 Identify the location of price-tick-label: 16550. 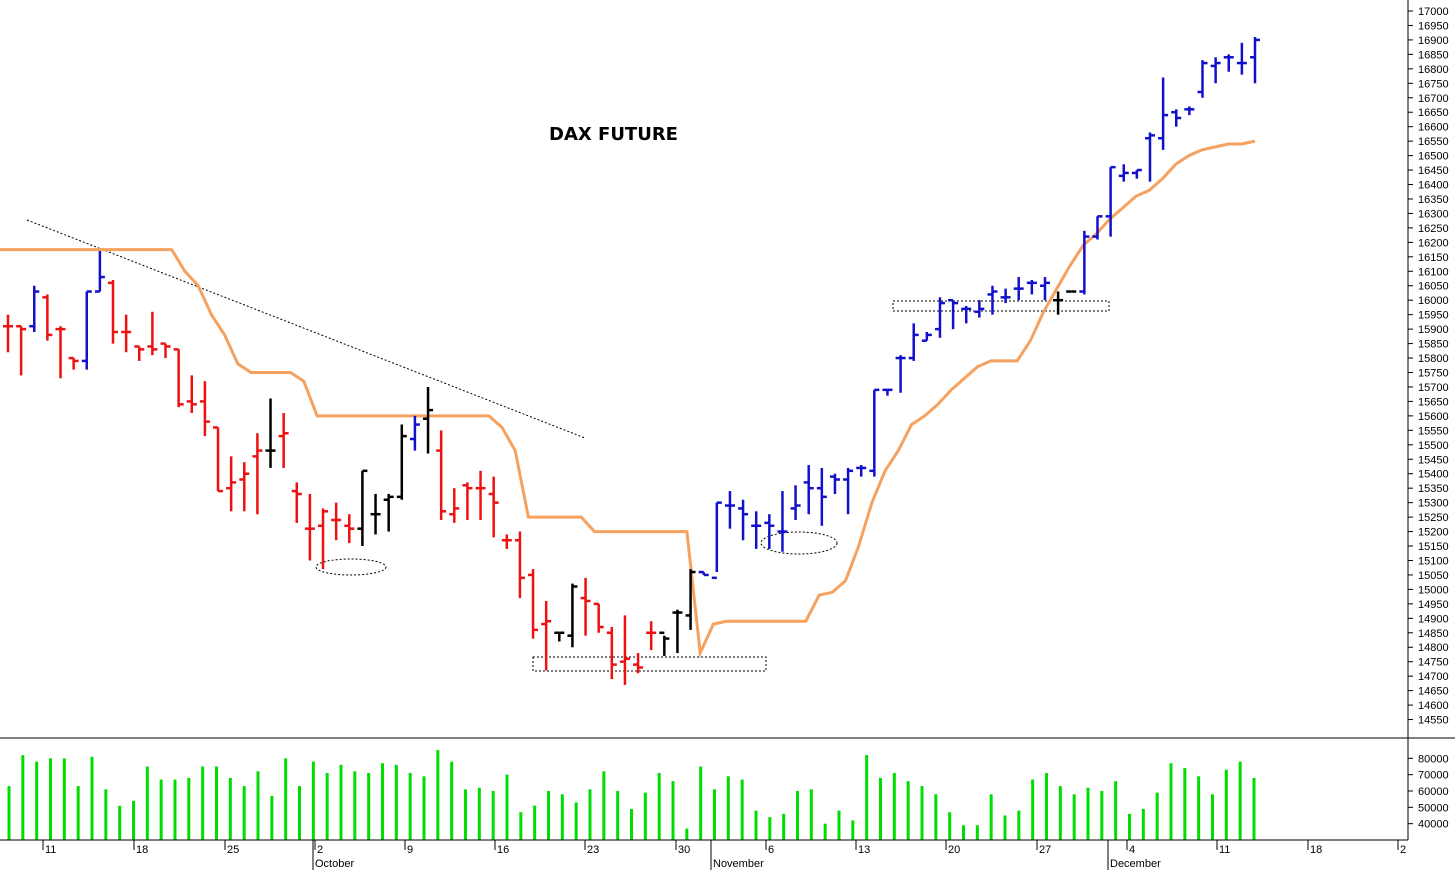
(1433, 142).